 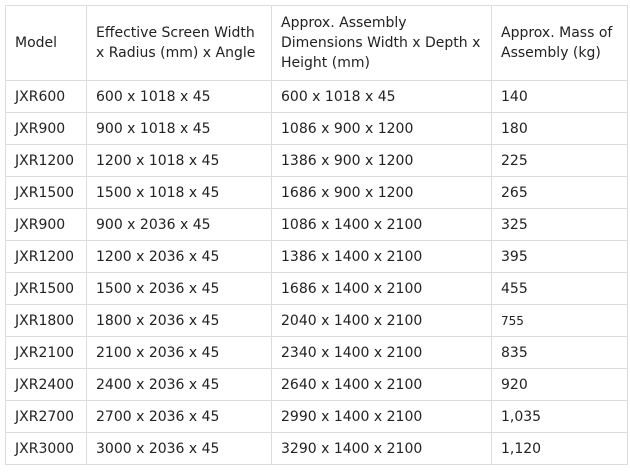 What do you see at coordinates (179, 384) in the screenshot?
I see `cell-screen-width: 2400 x 2036 x 45` at bounding box center [179, 384].